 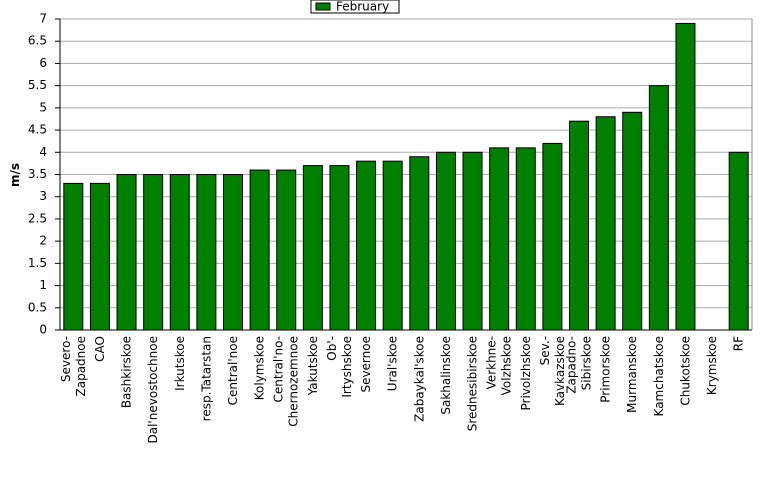 What do you see at coordinates (313, 366) in the screenshot?
I see `x-tick-label: Yakutskoe` at bounding box center [313, 366].